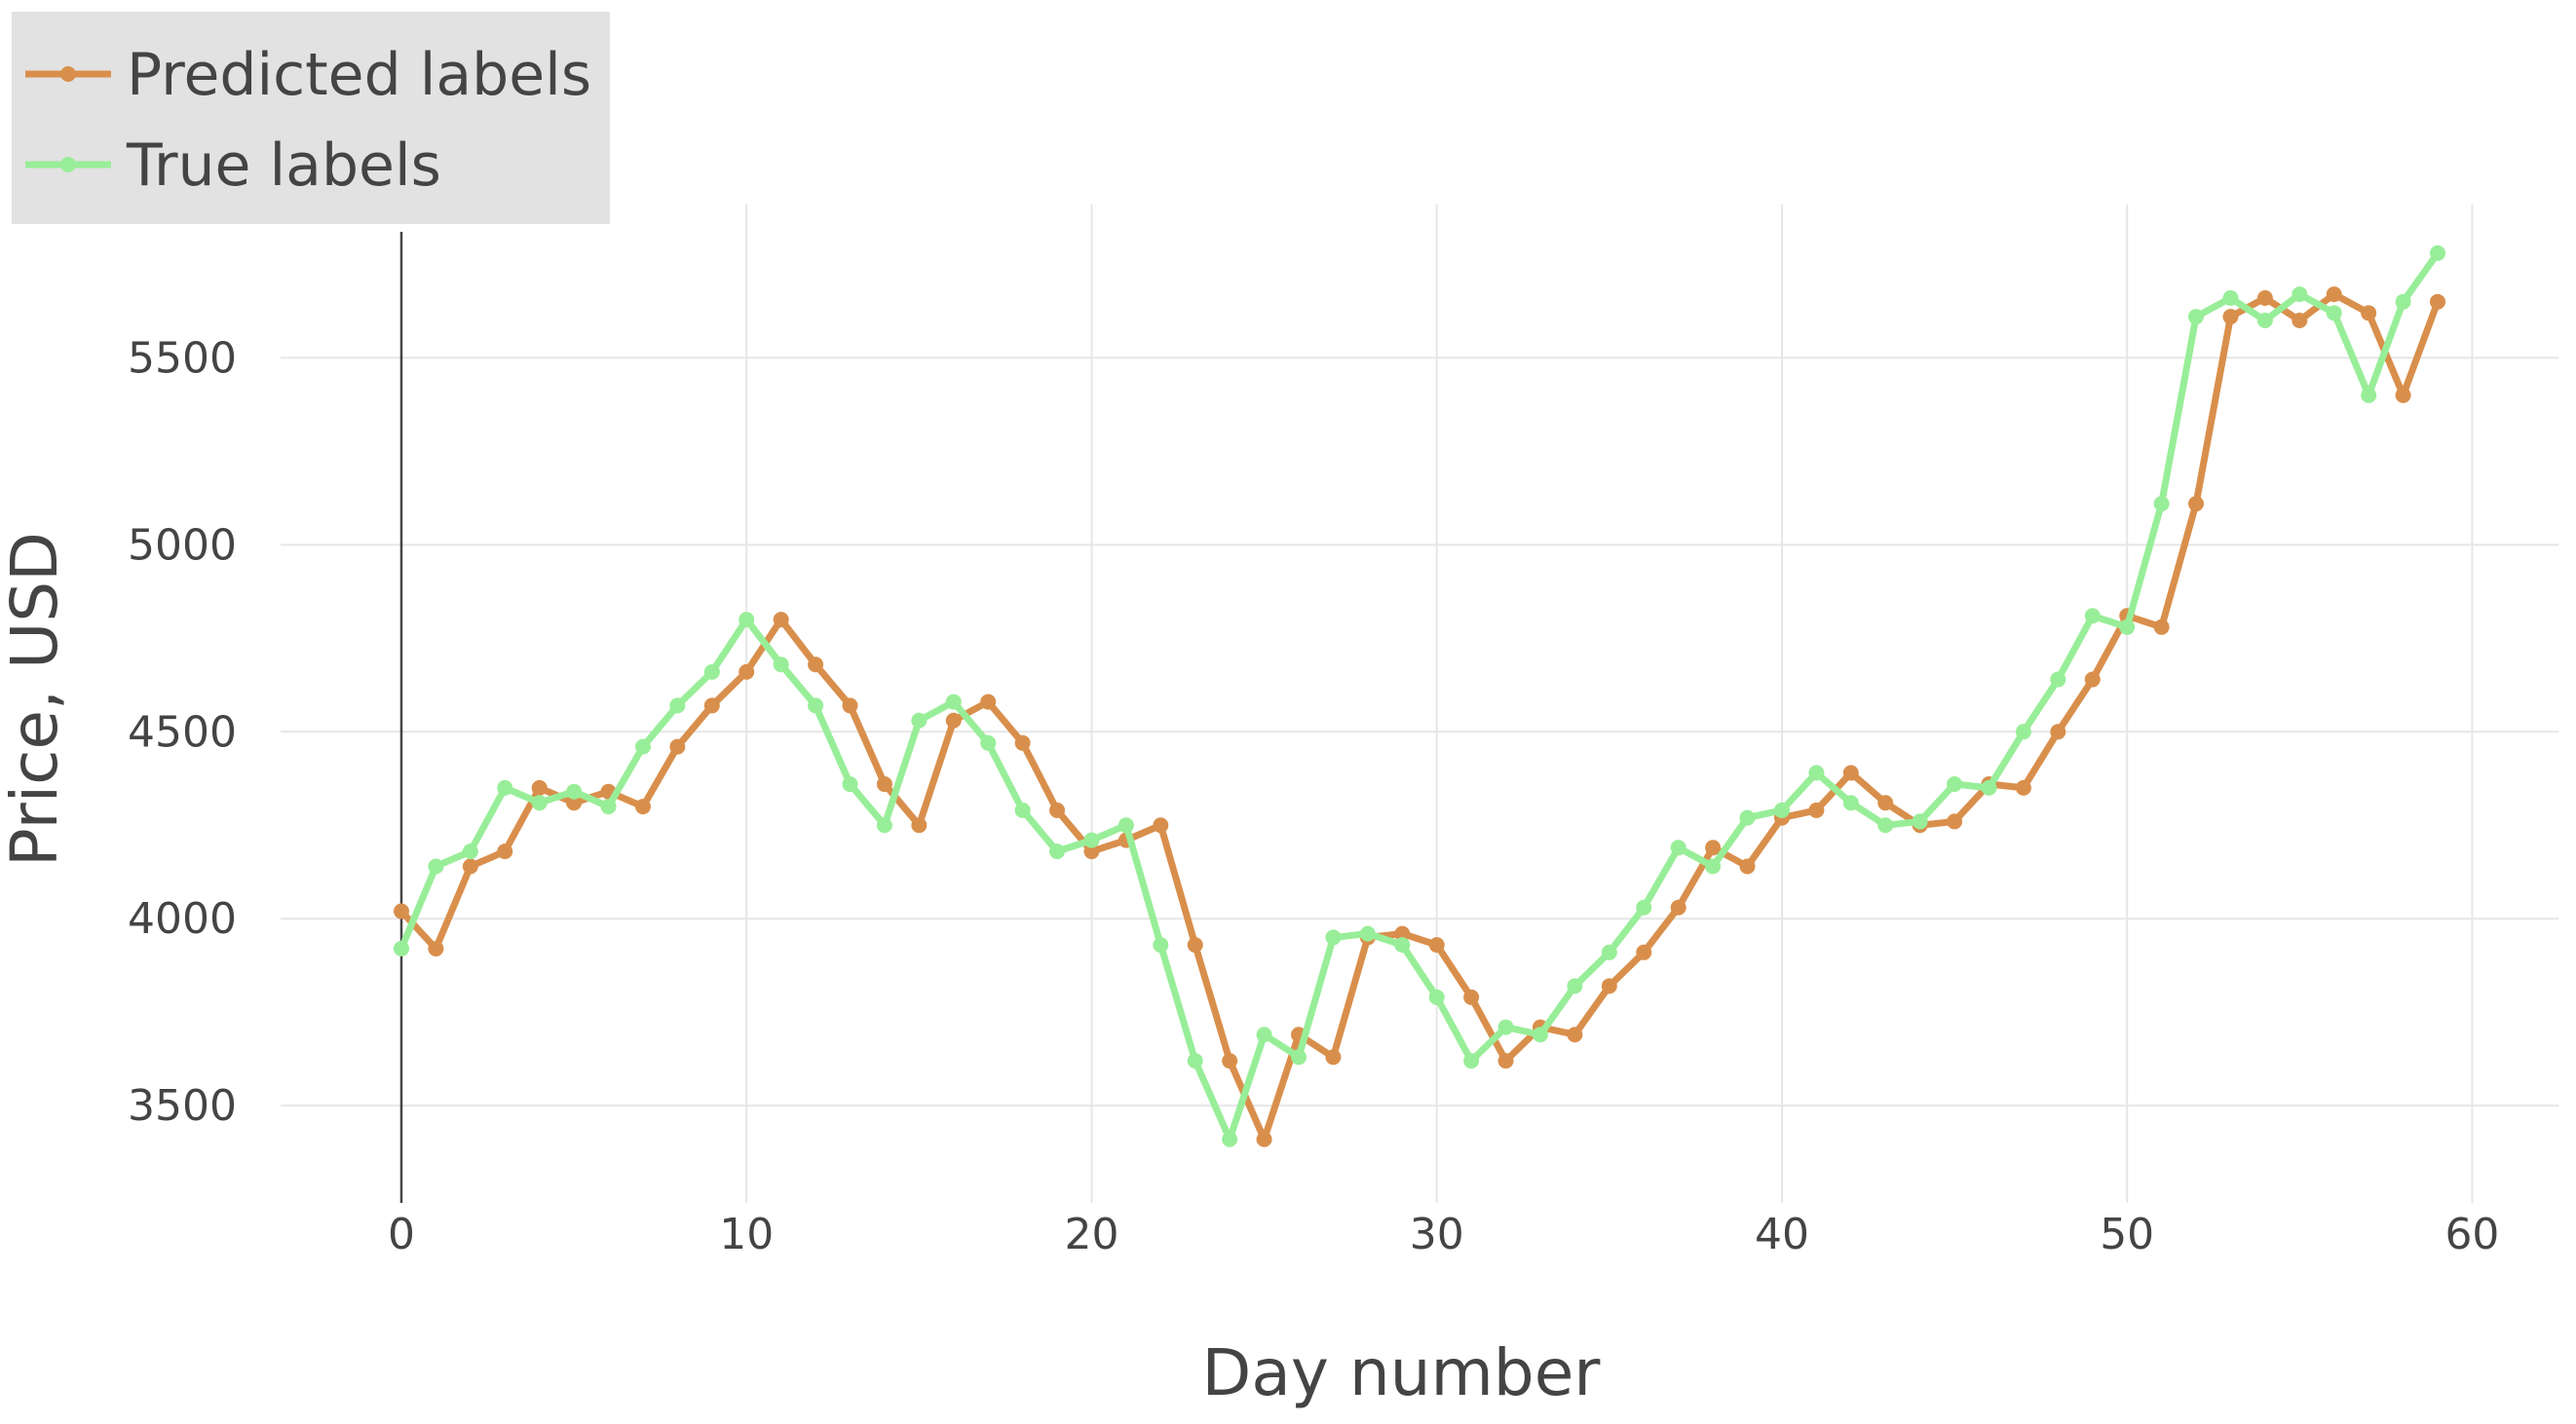 Image resolution: width=2576 pixels, height=1424 pixels. Describe the element at coordinates (308, 75) in the screenshot. I see `legend-item: Predicted labels` at that location.